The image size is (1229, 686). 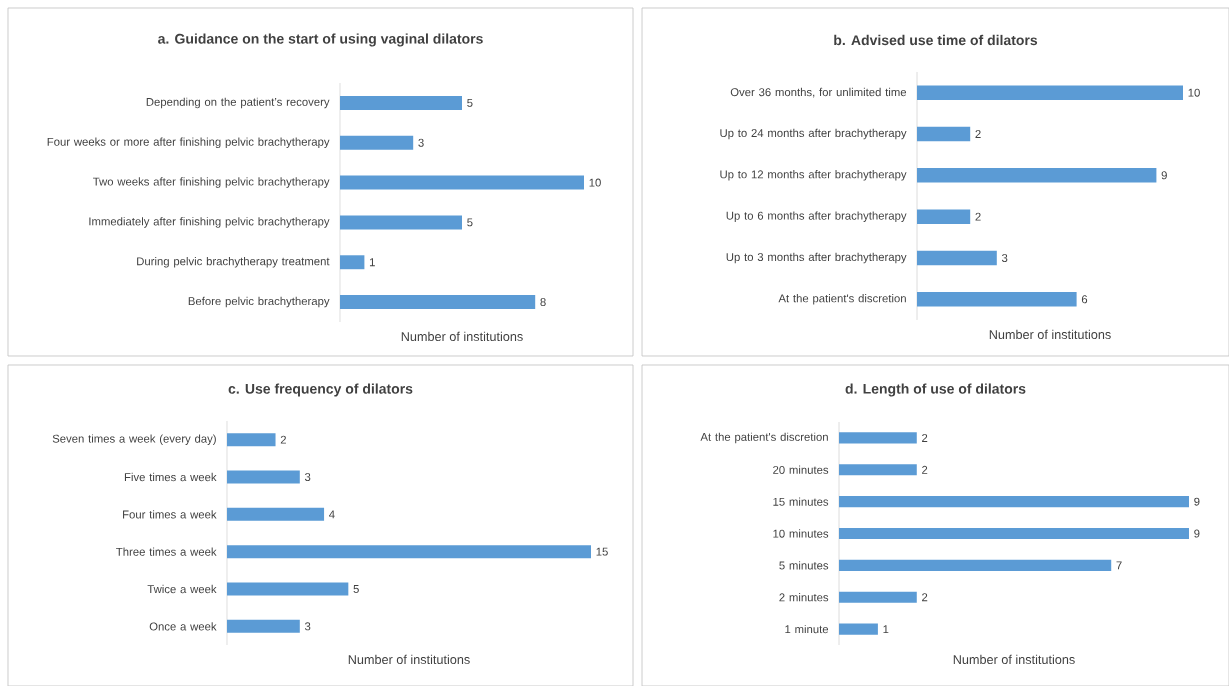 What do you see at coordinates (170, 514) in the screenshot?
I see `y-tick-label: Four times a week` at bounding box center [170, 514].